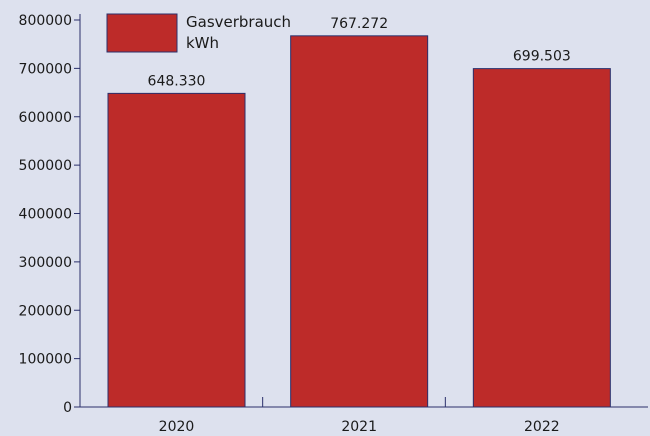 The width and height of the screenshot is (650, 436). I want to click on legend-label-line2: kWh, so click(202, 43).